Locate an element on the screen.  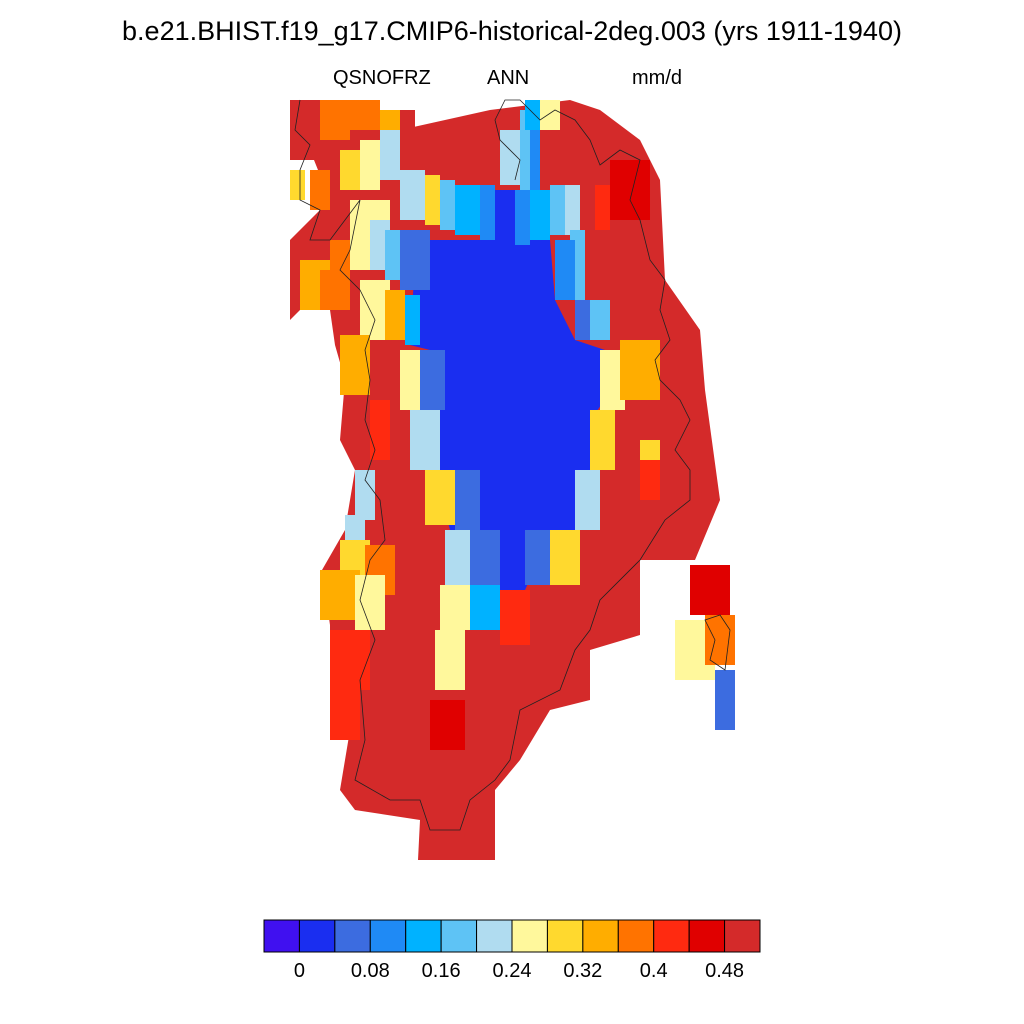
colorbar is located at coordinates (512, 936).